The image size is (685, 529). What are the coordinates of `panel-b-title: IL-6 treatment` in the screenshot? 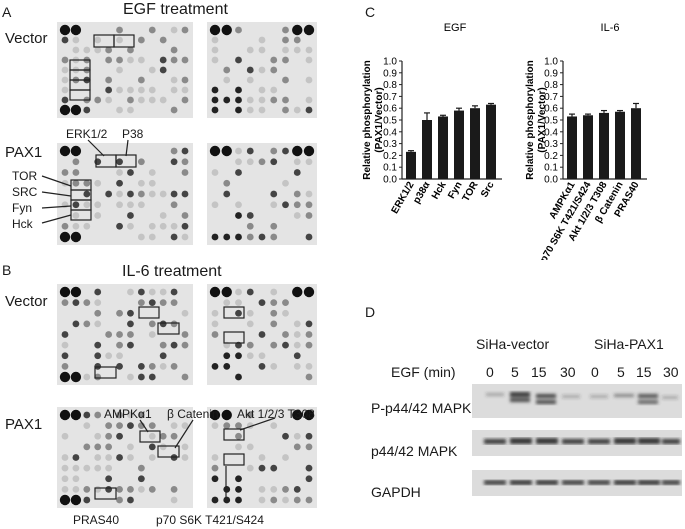 It's located at (172, 271).